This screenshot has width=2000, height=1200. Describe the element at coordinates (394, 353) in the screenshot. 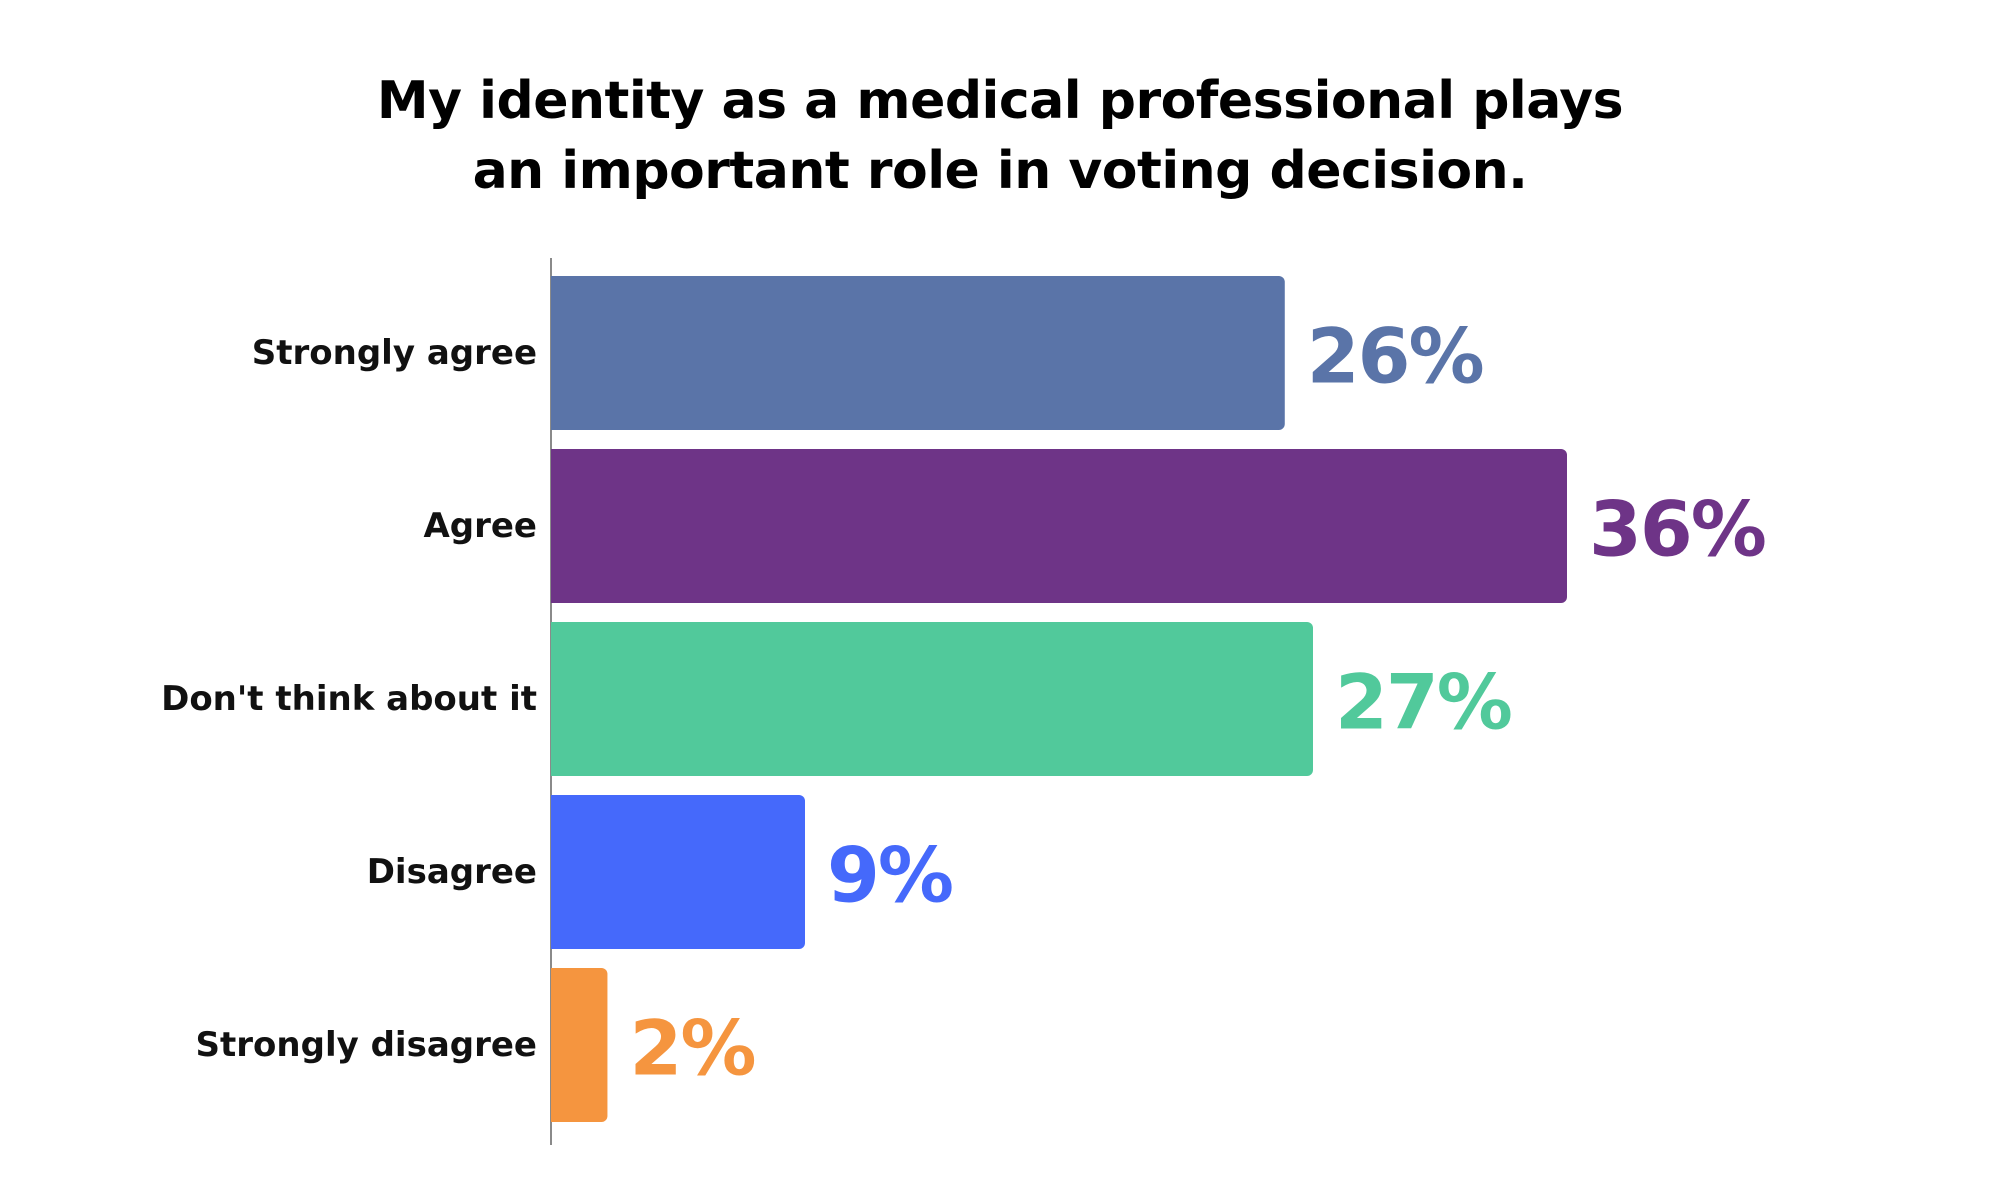

I see `category-label-0: Strongly agree` at that location.